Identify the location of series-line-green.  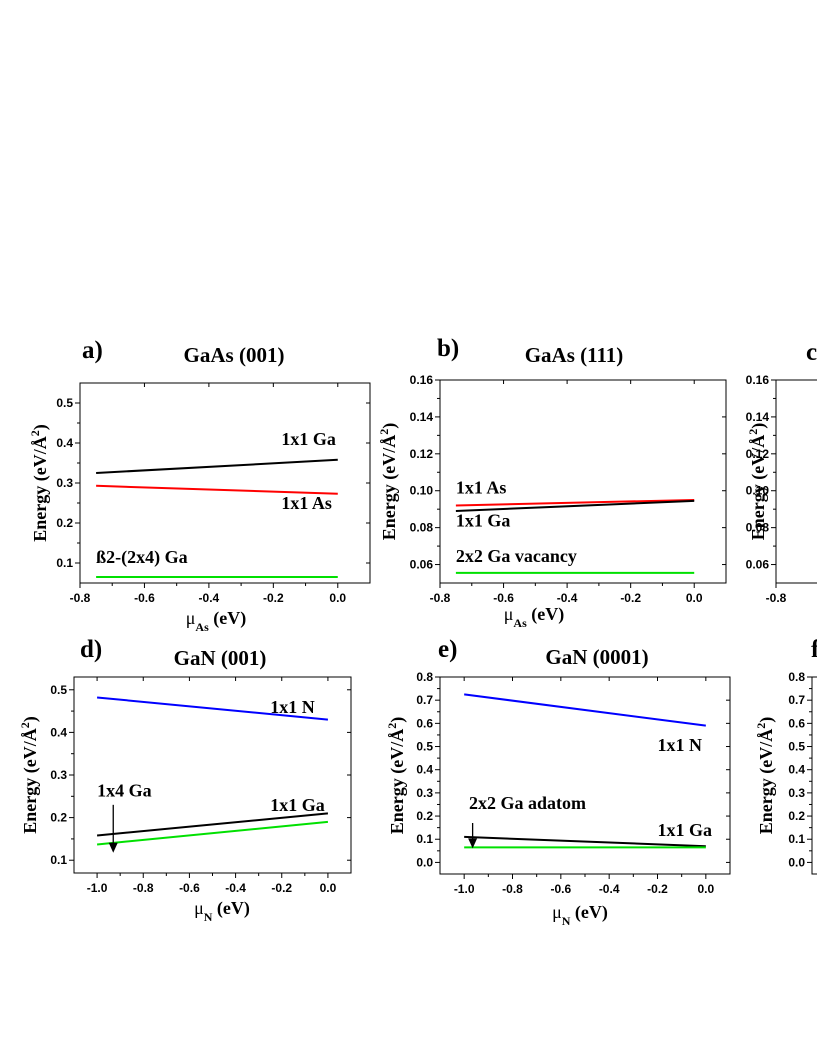
(212, 833).